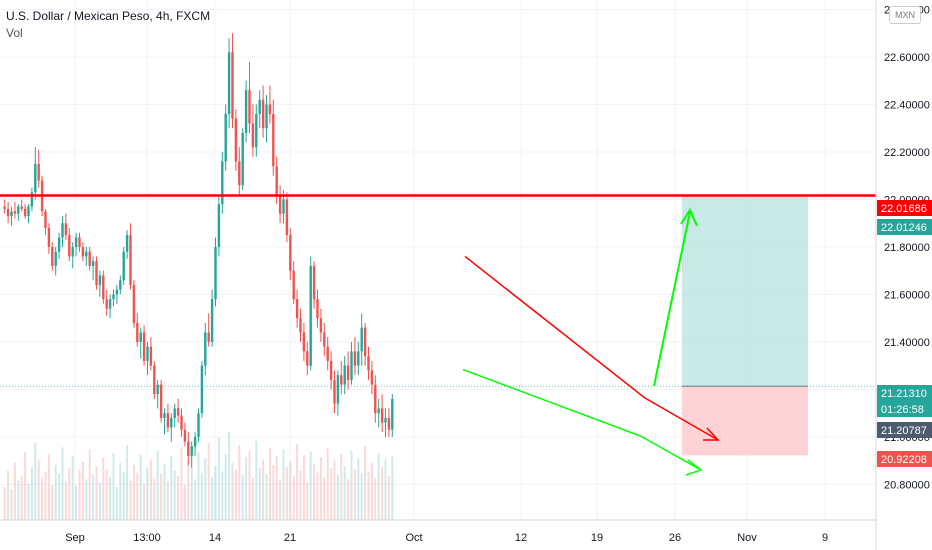  Describe the element at coordinates (907, 58) in the screenshot. I see `y-tick-label: 22.60000` at that location.